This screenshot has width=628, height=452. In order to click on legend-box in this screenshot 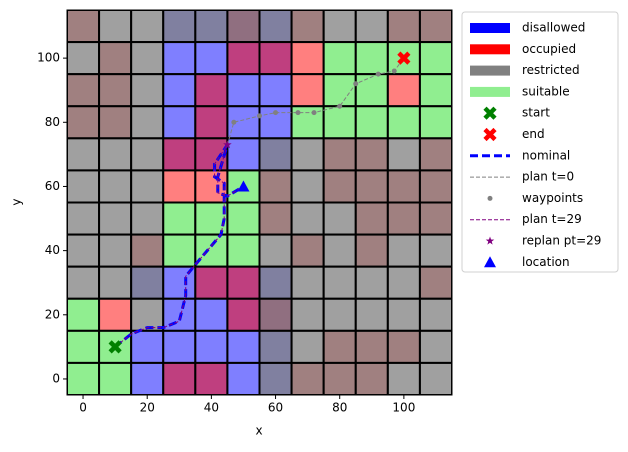, I will do `click(540, 142)`.